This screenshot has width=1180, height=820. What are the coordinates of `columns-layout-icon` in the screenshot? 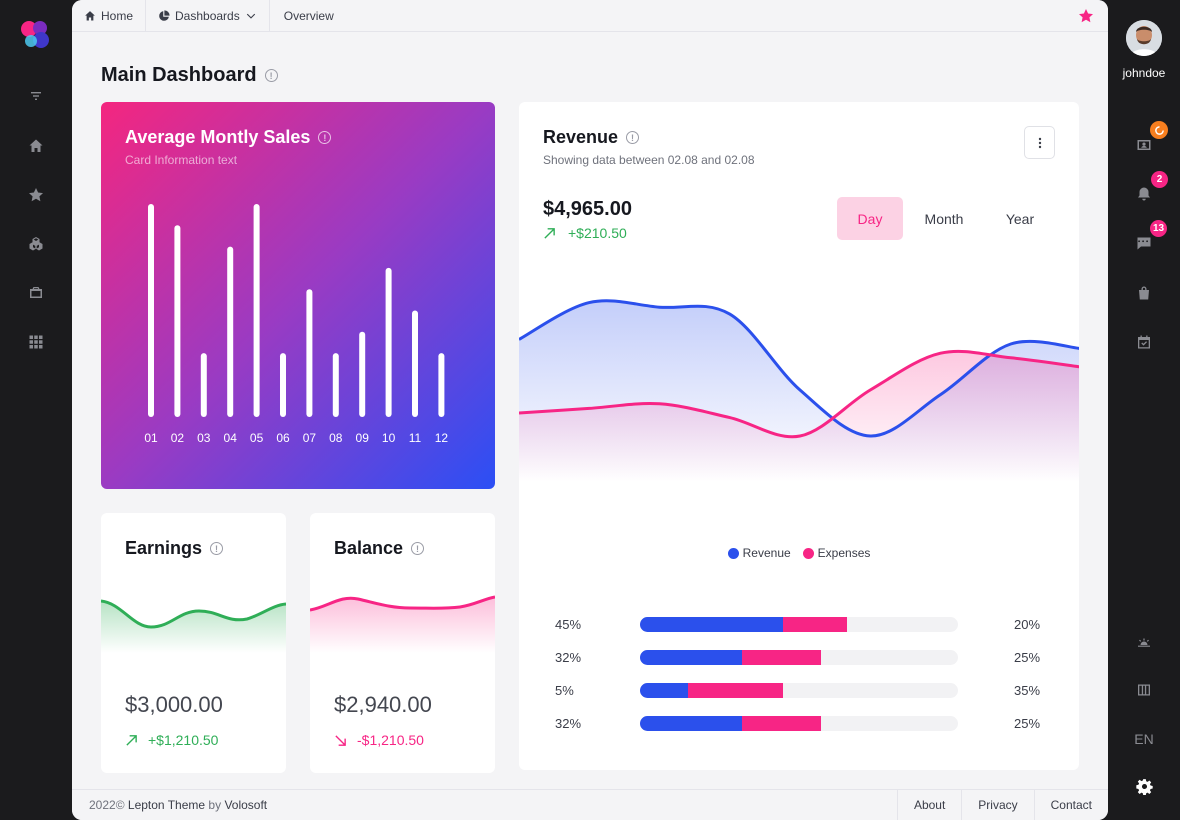 It's located at (1144, 690).